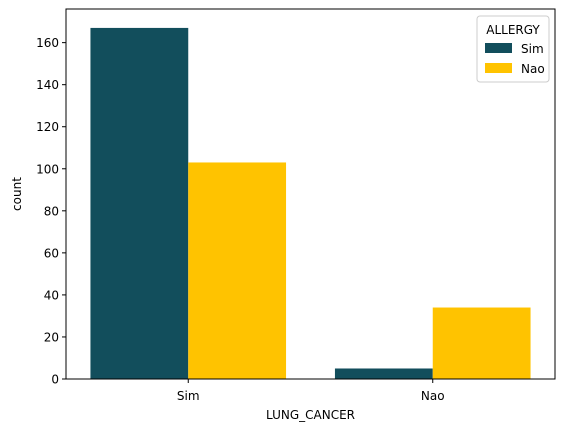  What do you see at coordinates (47, 43) in the screenshot?
I see `y-tick-label: 160` at bounding box center [47, 43].